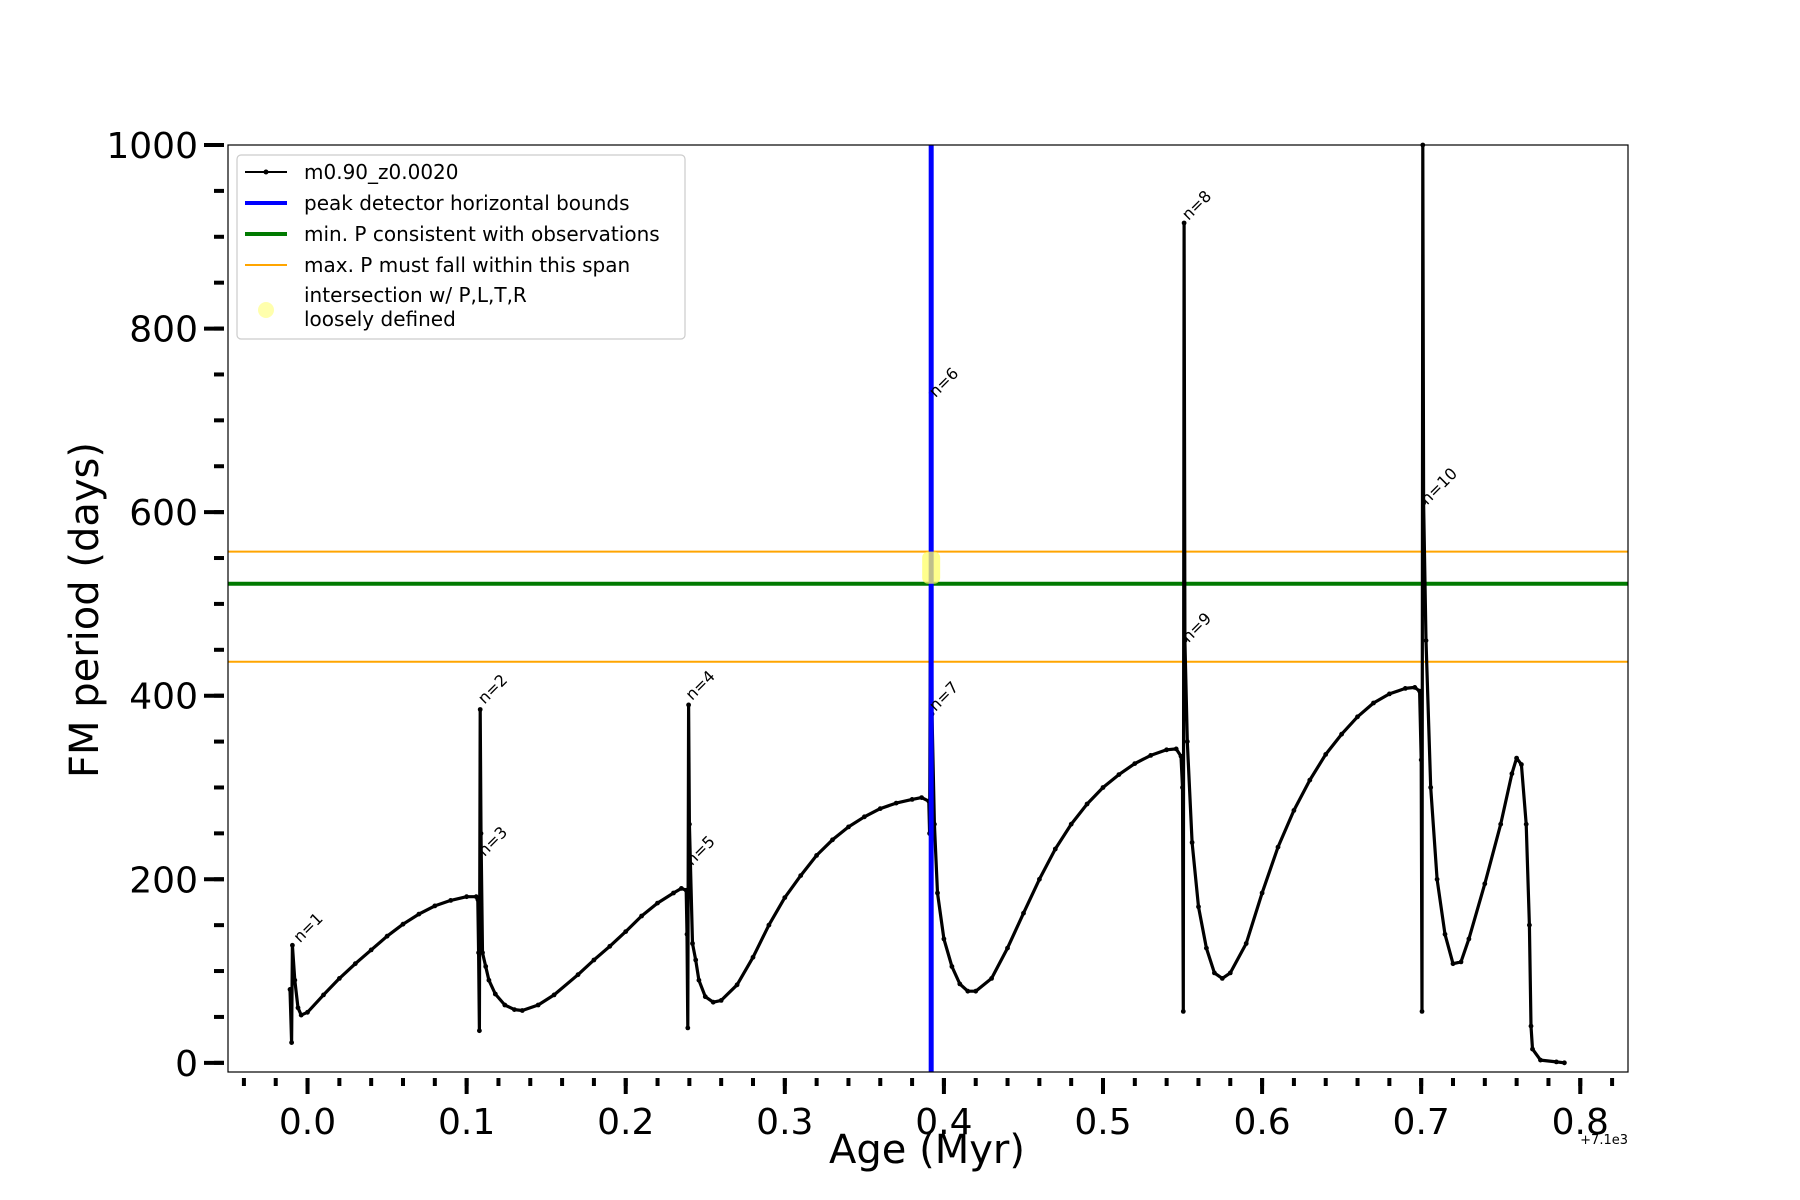  I want to click on legend-label-2: peak detector horizontal bounds, so click(467, 203).